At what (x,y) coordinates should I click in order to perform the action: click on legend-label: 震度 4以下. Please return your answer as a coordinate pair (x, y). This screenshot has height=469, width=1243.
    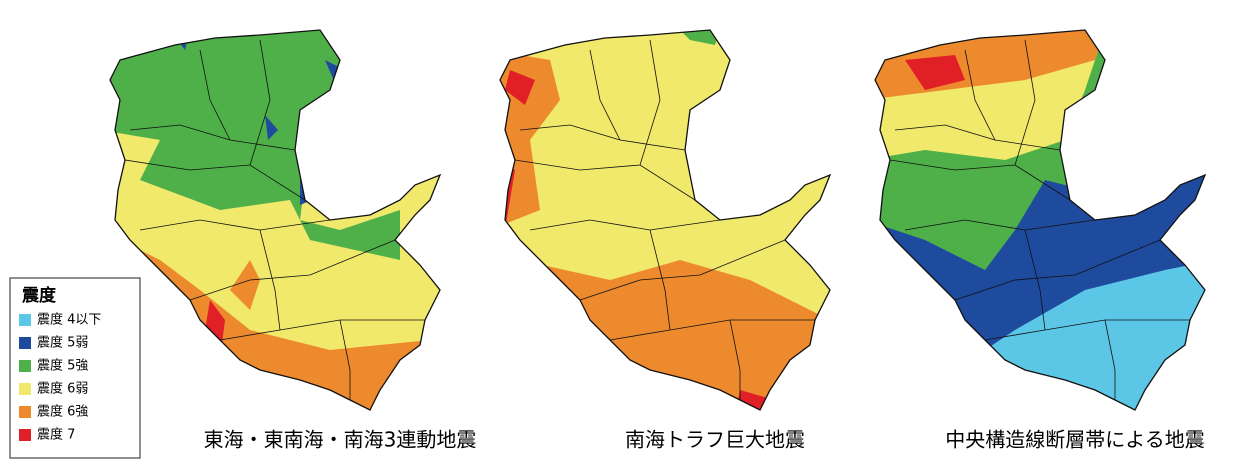
    Looking at the image, I should click on (69, 320).